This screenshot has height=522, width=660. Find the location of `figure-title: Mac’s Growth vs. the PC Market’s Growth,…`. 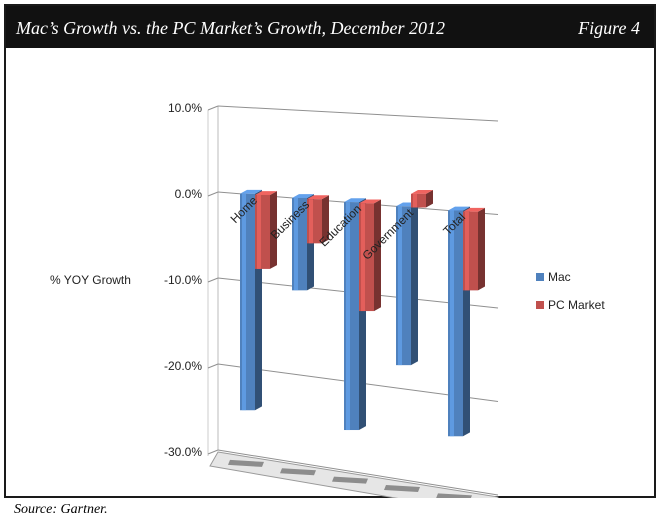

figure-title: Mac’s Growth vs. the PC Market’s Growth,… is located at coordinates (230, 28).